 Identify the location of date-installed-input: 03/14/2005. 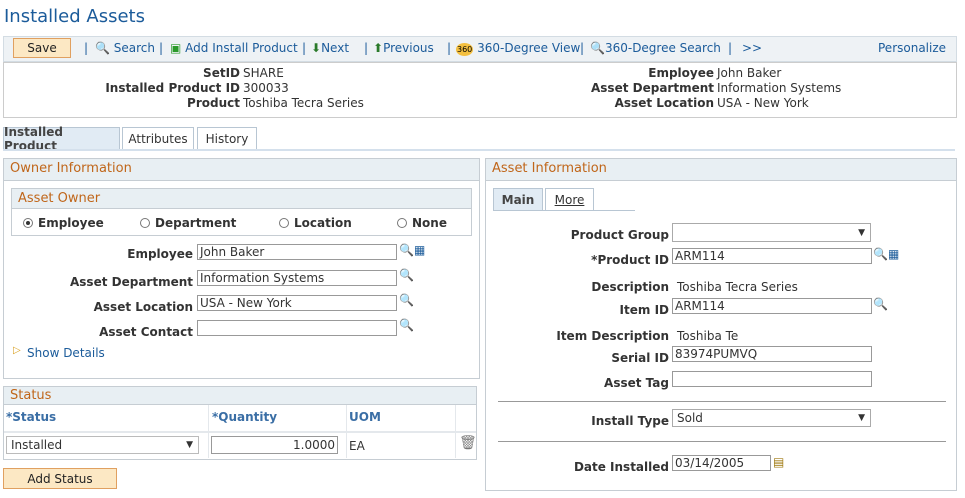
(721, 463).